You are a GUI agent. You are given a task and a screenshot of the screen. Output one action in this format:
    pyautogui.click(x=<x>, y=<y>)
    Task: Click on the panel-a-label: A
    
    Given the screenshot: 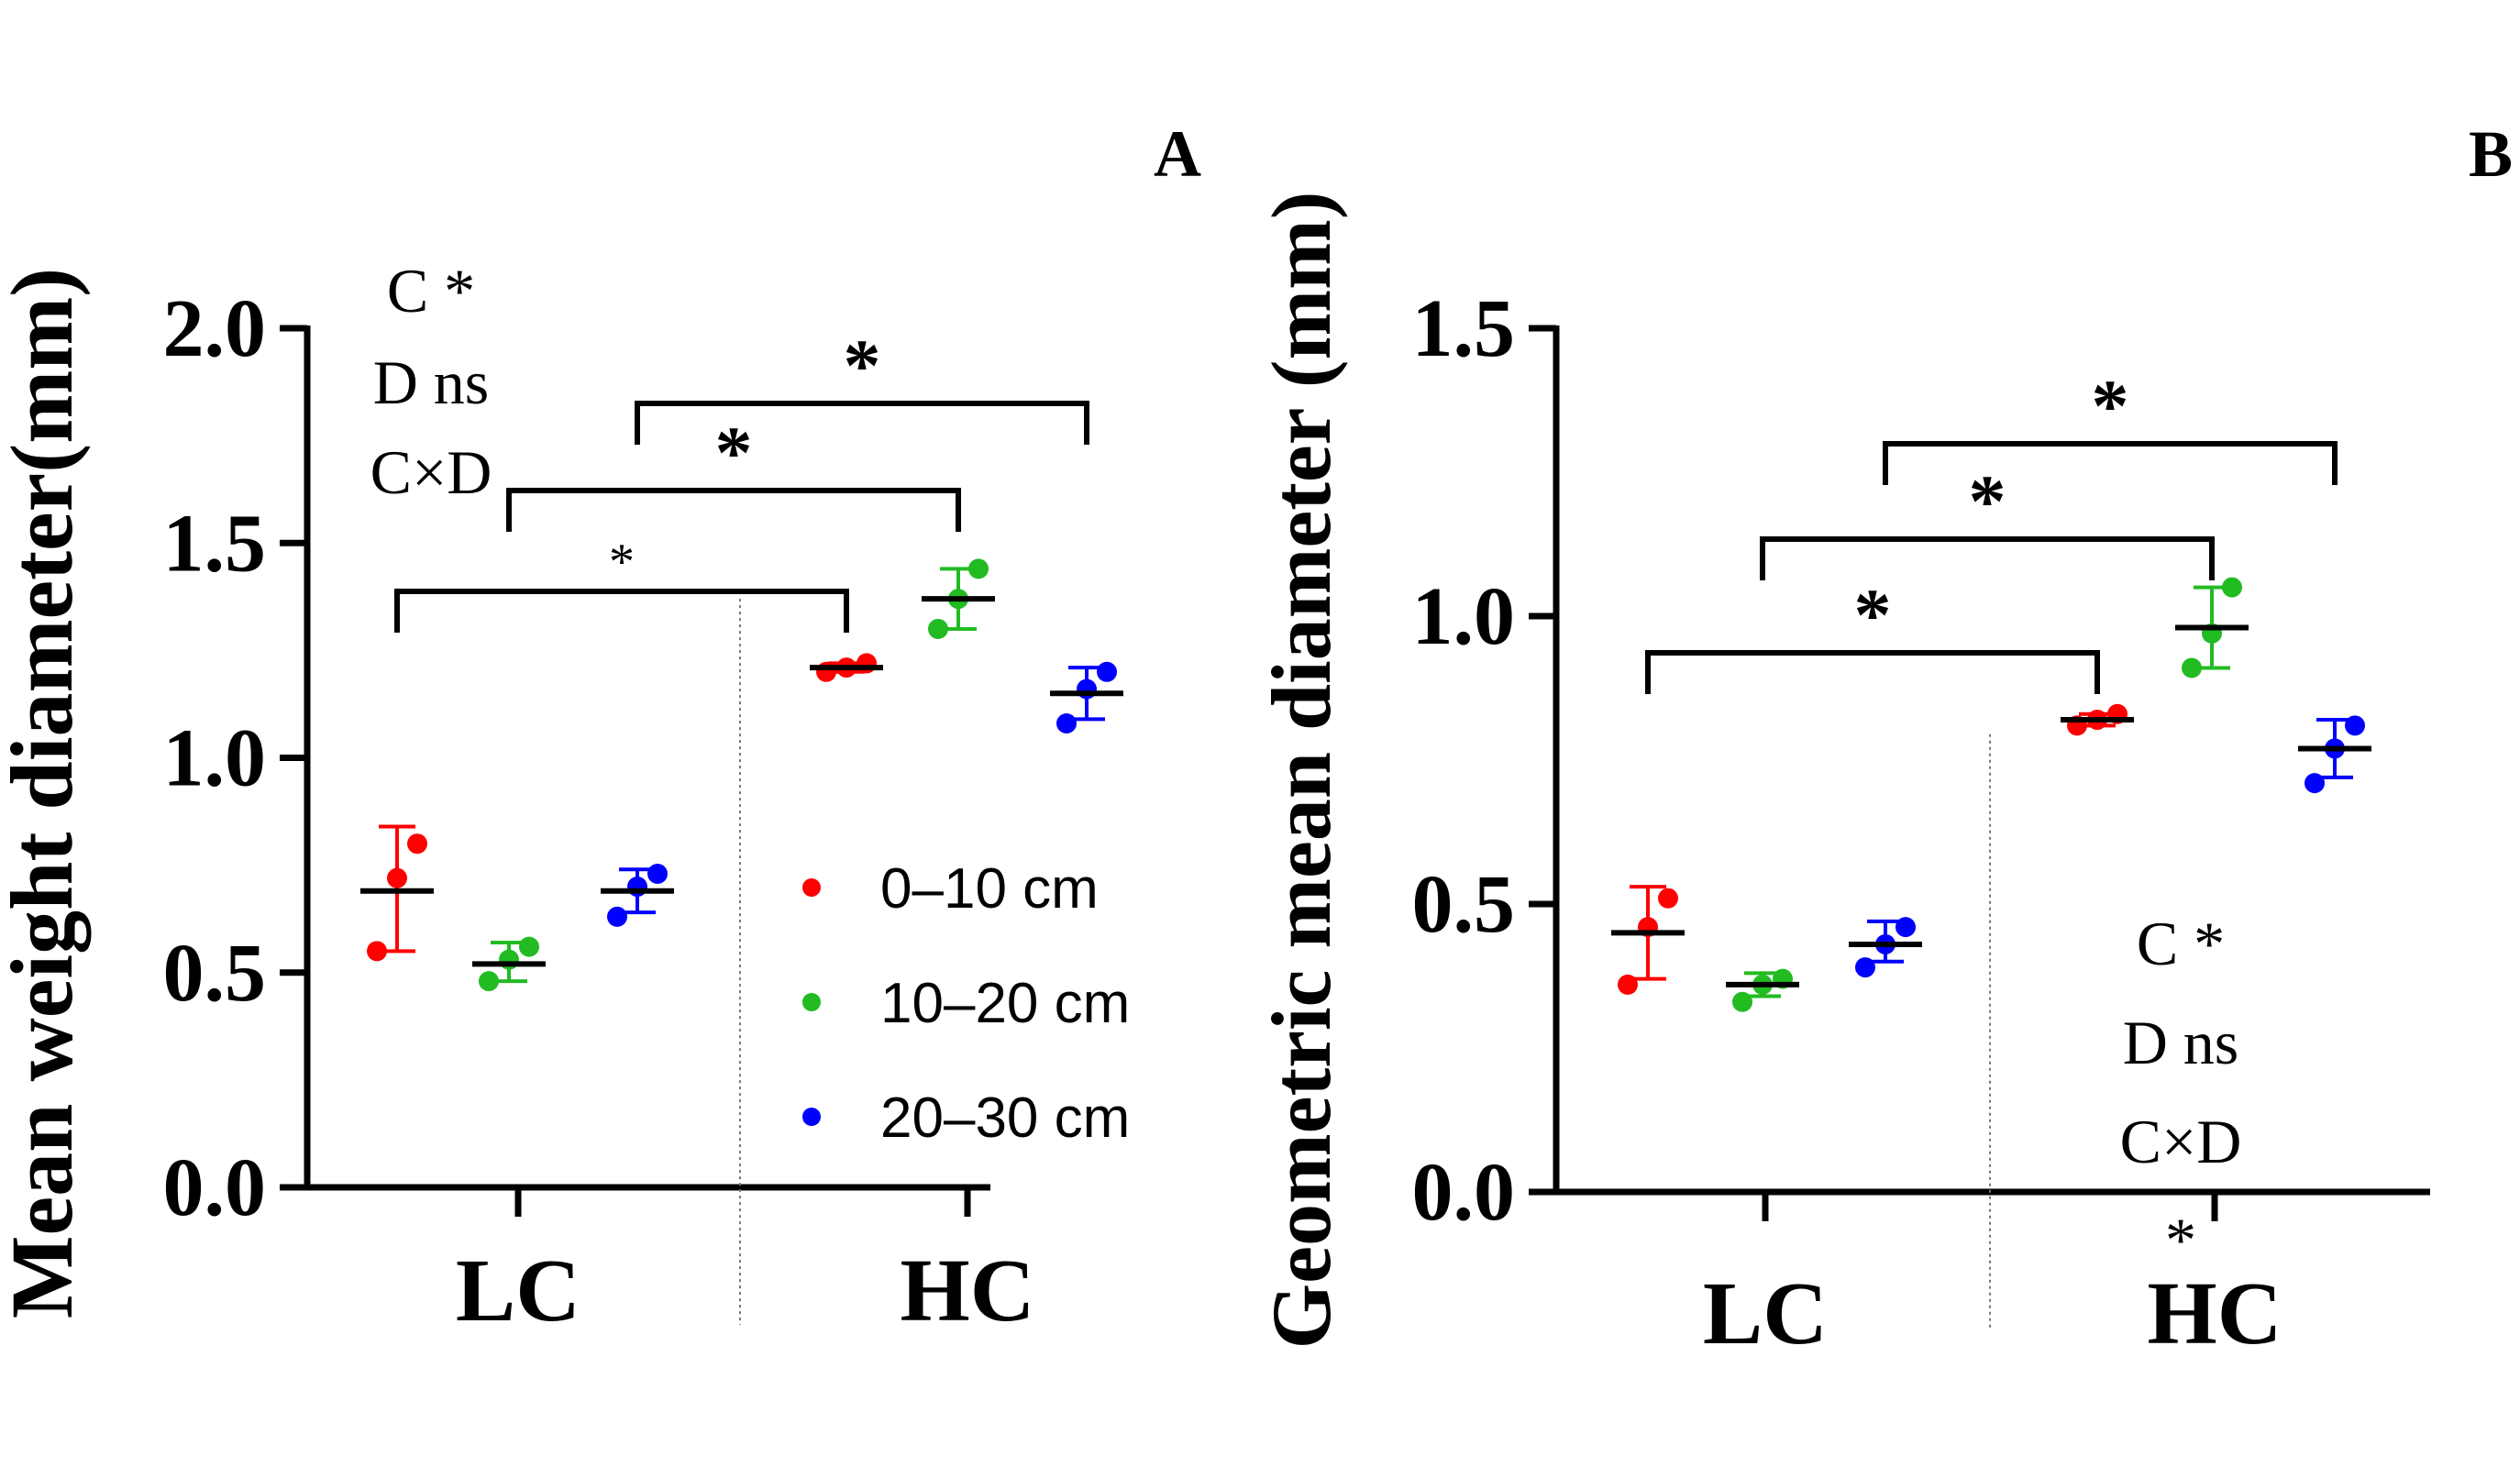 What is the action you would take?
    pyautogui.click(x=1177, y=154)
    